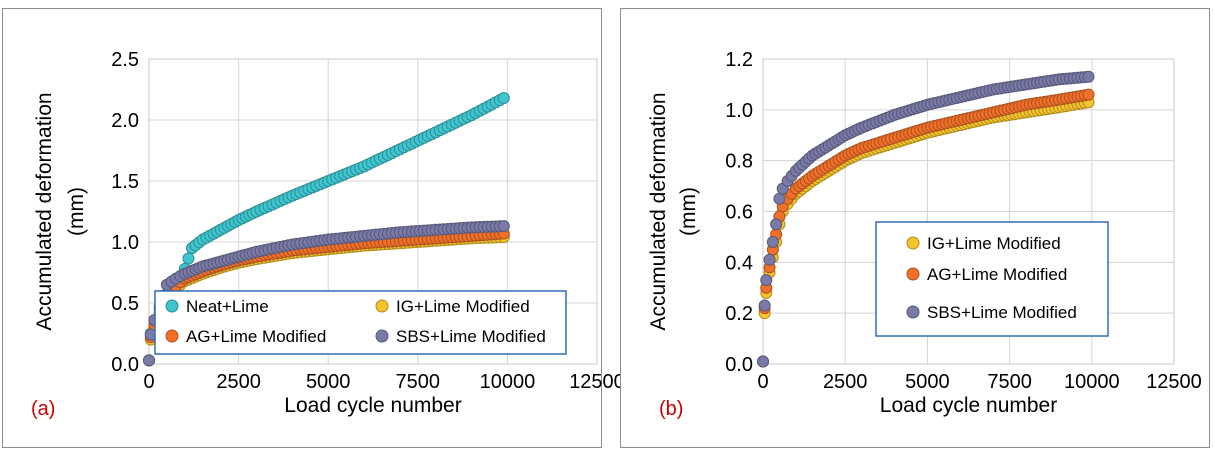 The width and height of the screenshot is (1213, 453). What do you see at coordinates (739, 263) in the screenshot?
I see `y-tick-label: 0.4` at bounding box center [739, 263].